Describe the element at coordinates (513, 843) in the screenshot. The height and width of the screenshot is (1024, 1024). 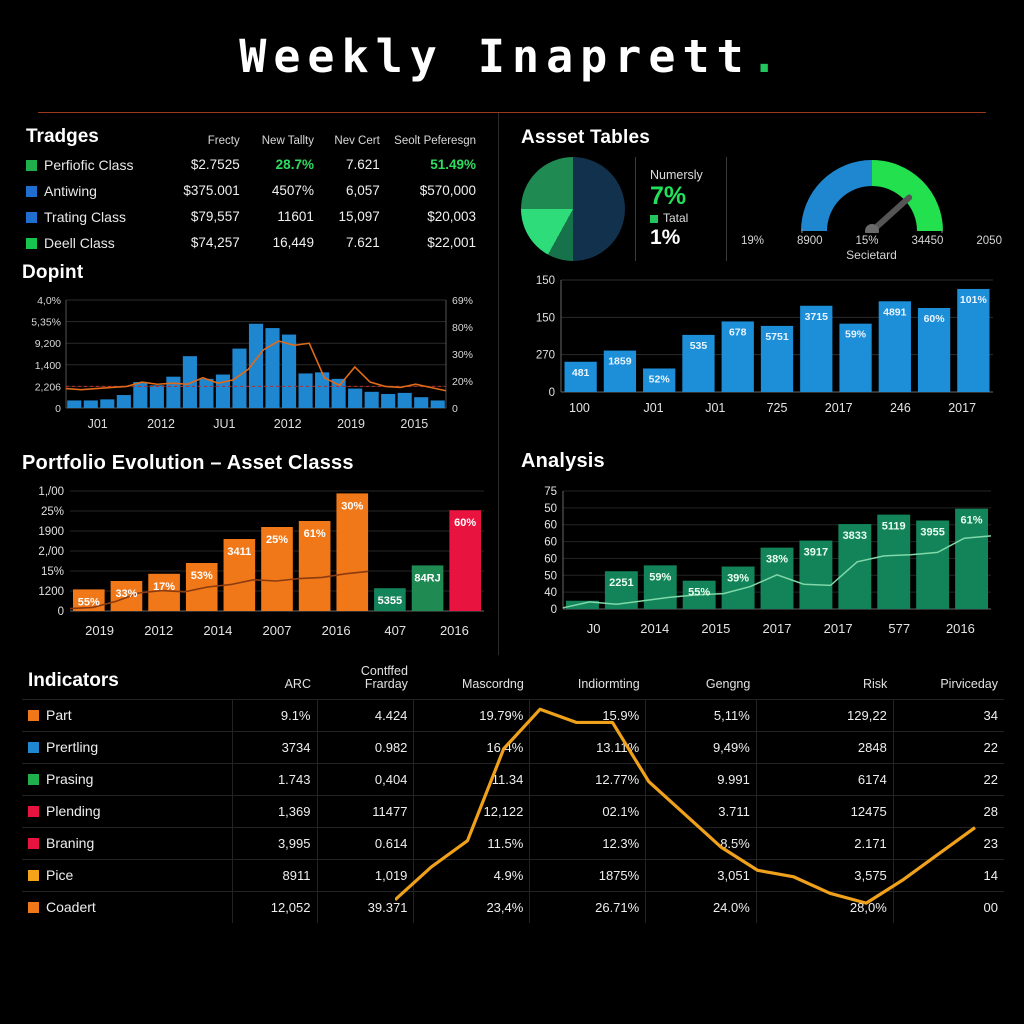
I see `table-row: Braning 3,995 0.614 11.5% 12.3% 8.5% 2.171 23` at that location.